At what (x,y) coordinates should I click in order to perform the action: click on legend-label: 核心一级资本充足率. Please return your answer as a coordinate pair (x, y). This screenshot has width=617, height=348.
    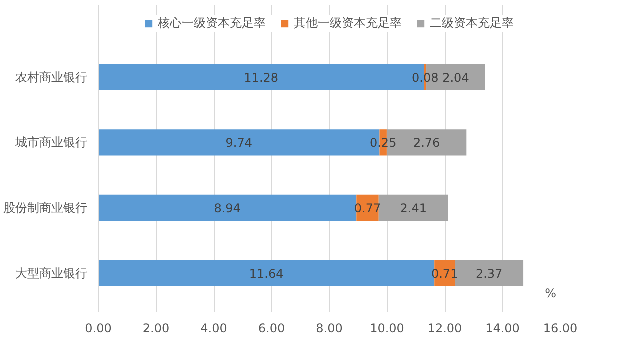
    Looking at the image, I should click on (212, 23).